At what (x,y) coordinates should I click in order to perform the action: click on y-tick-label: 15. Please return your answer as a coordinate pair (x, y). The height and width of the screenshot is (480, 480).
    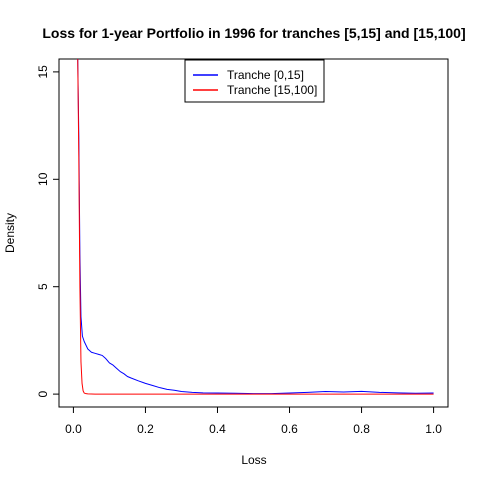
    Looking at the image, I should click on (43, 72).